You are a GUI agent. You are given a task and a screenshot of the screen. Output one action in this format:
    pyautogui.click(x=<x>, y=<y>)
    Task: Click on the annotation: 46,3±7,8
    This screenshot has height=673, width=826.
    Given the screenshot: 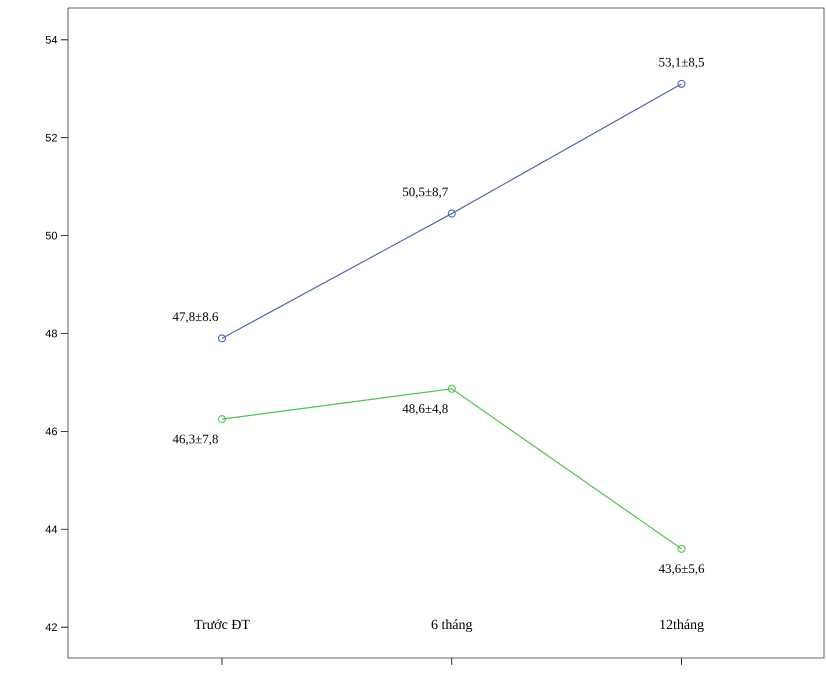 What is the action you would take?
    pyautogui.click(x=195, y=440)
    